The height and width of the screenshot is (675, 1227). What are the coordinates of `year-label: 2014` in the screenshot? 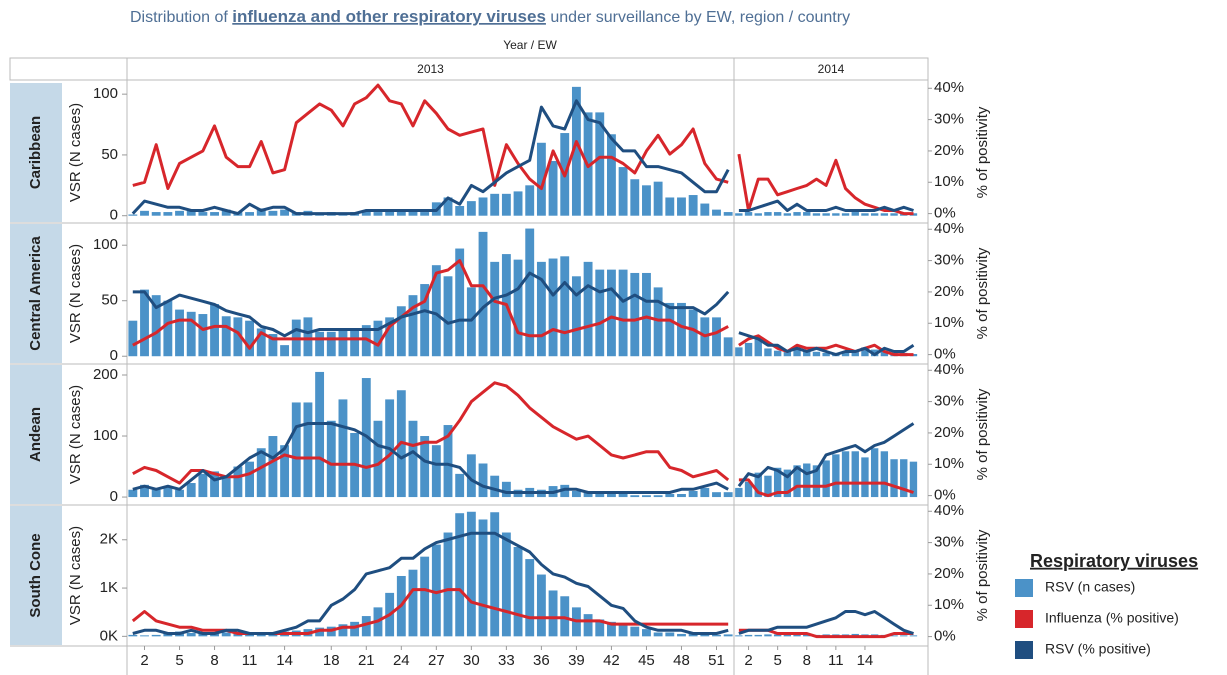 It's located at (831, 69).